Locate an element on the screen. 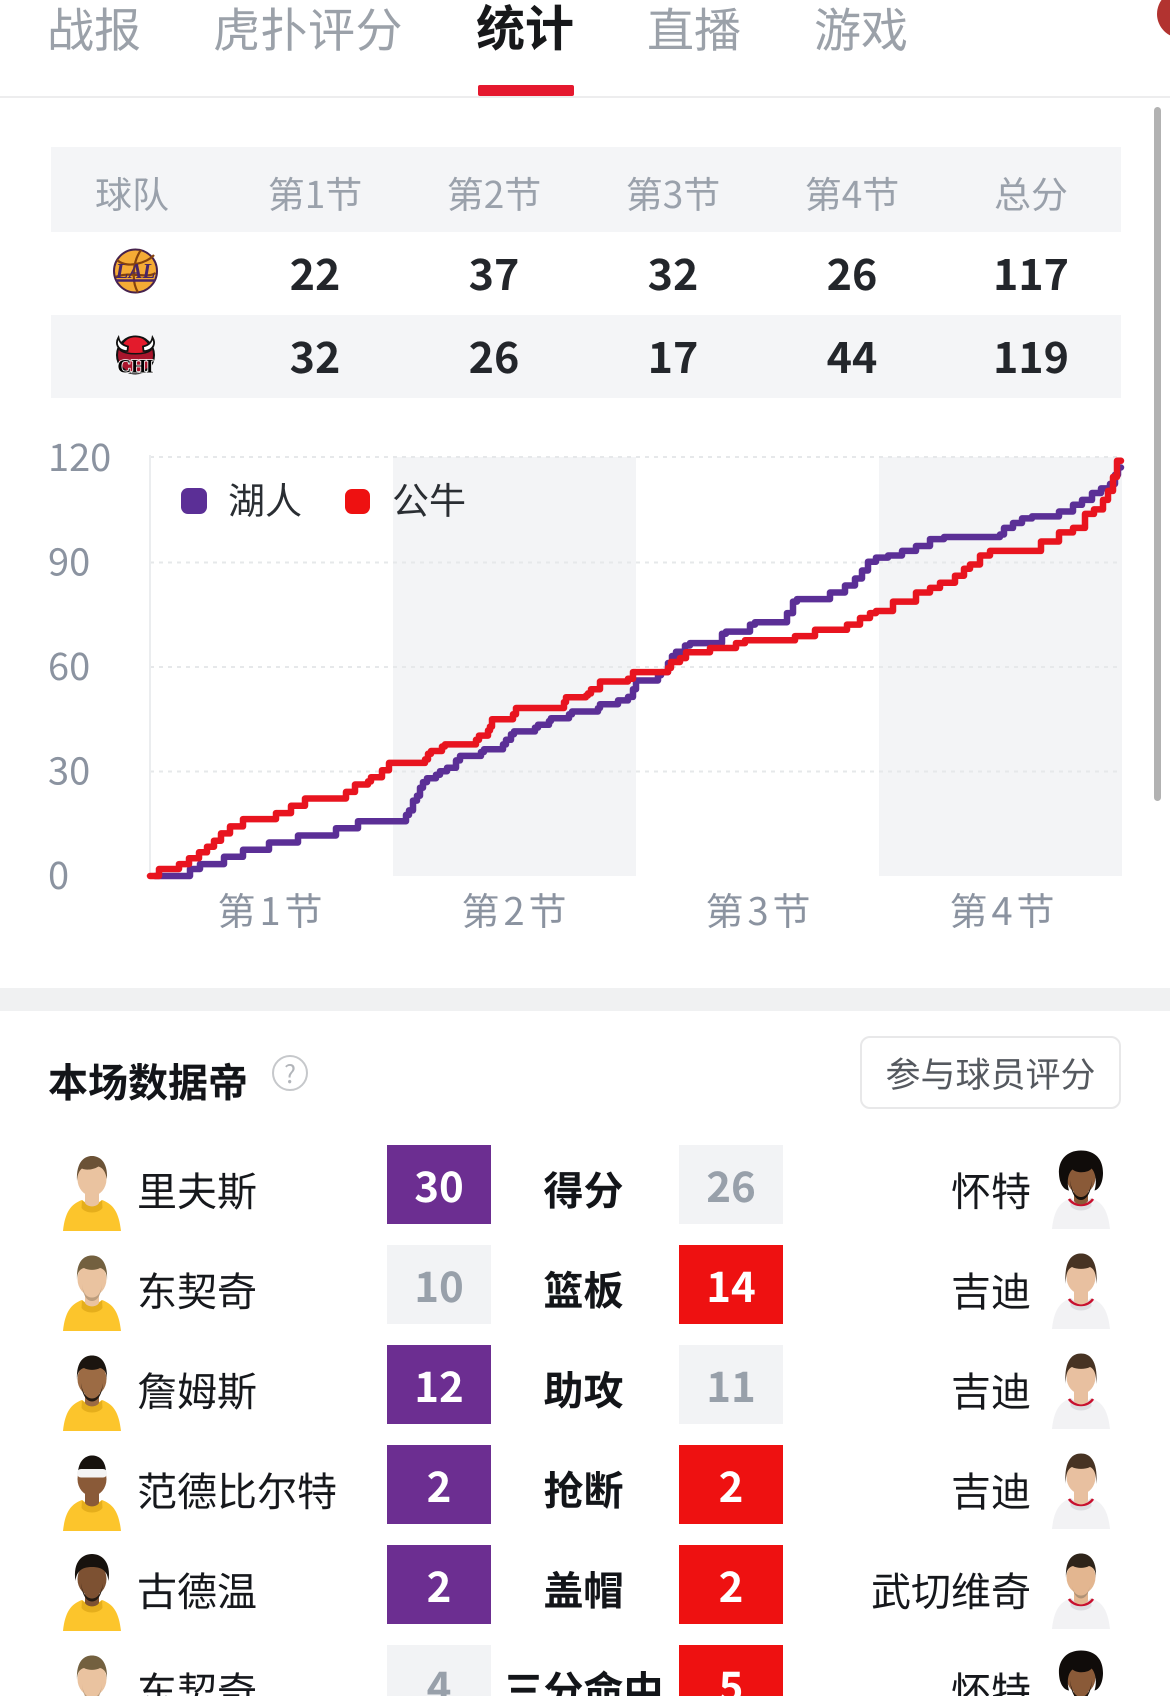 The width and height of the screenshot is (1170, 1696). svg-text: 第2节 is located at coordinates (515, 908).